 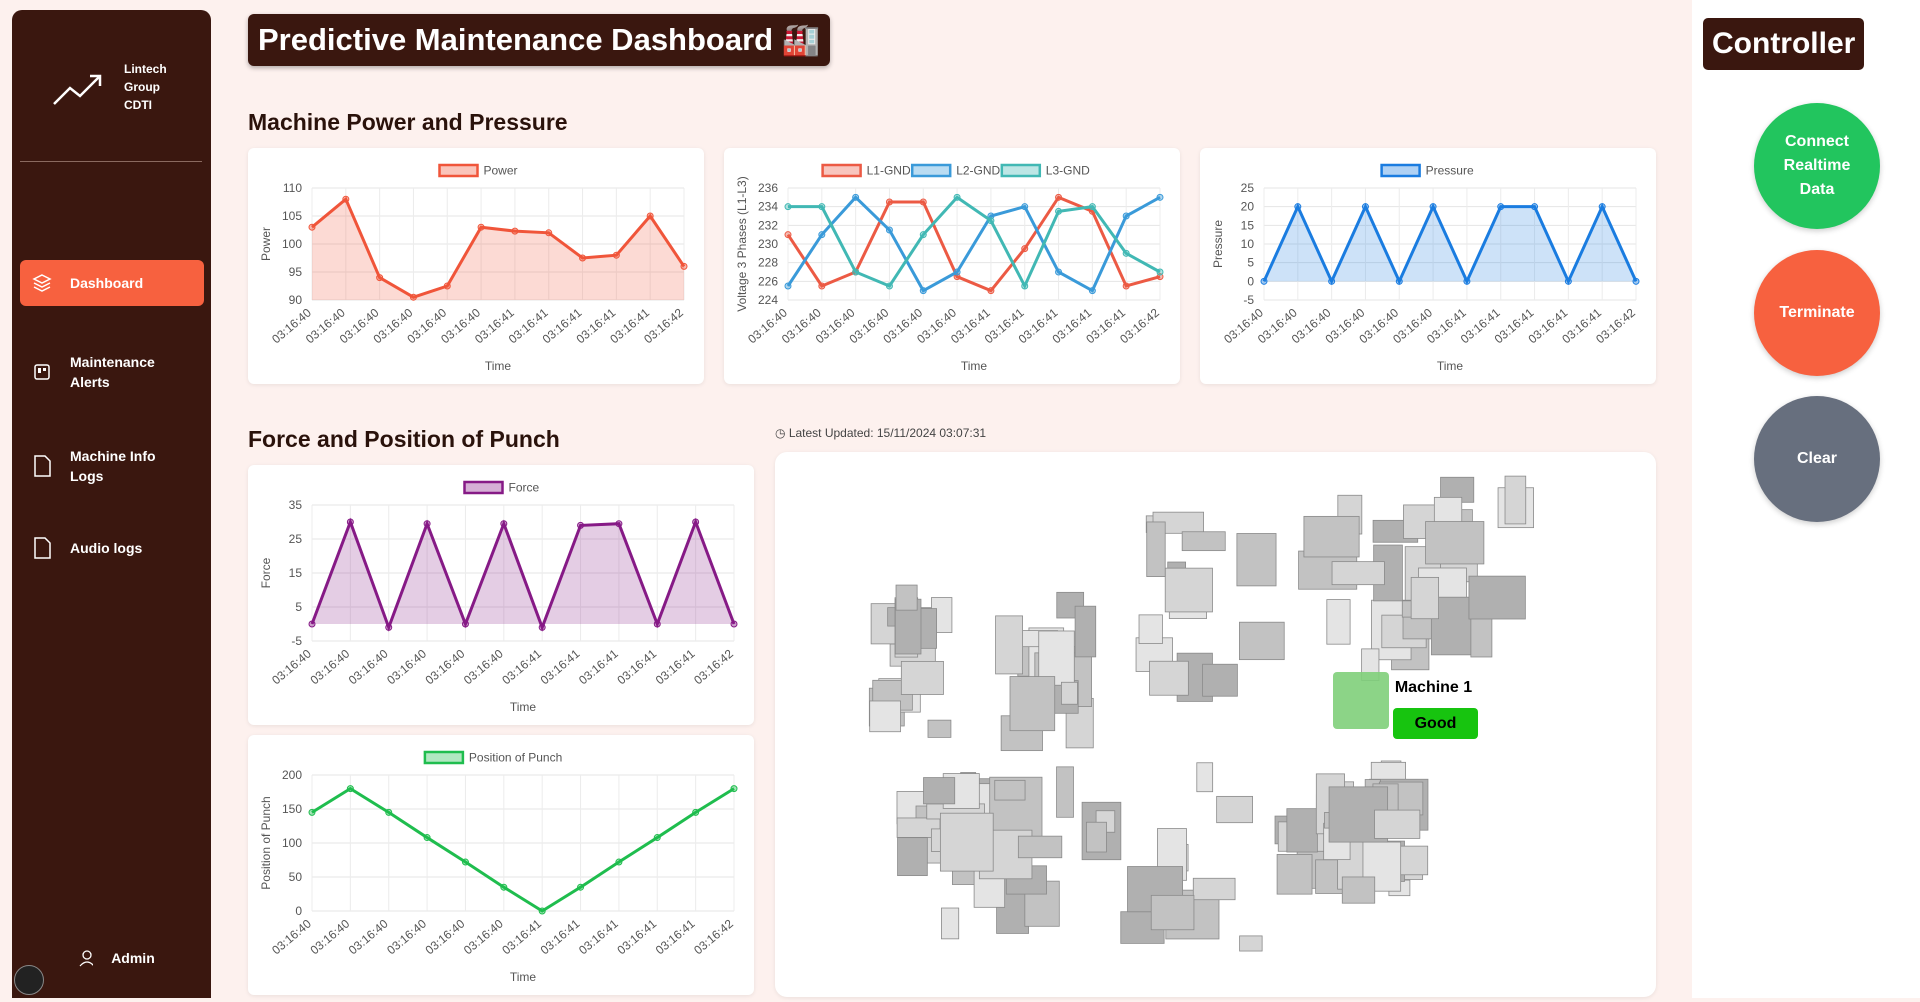 What do you see at coordinates (768, 263) in the screenshot?
I see `y-tick-label: 228` at bounding box center [768, 263].